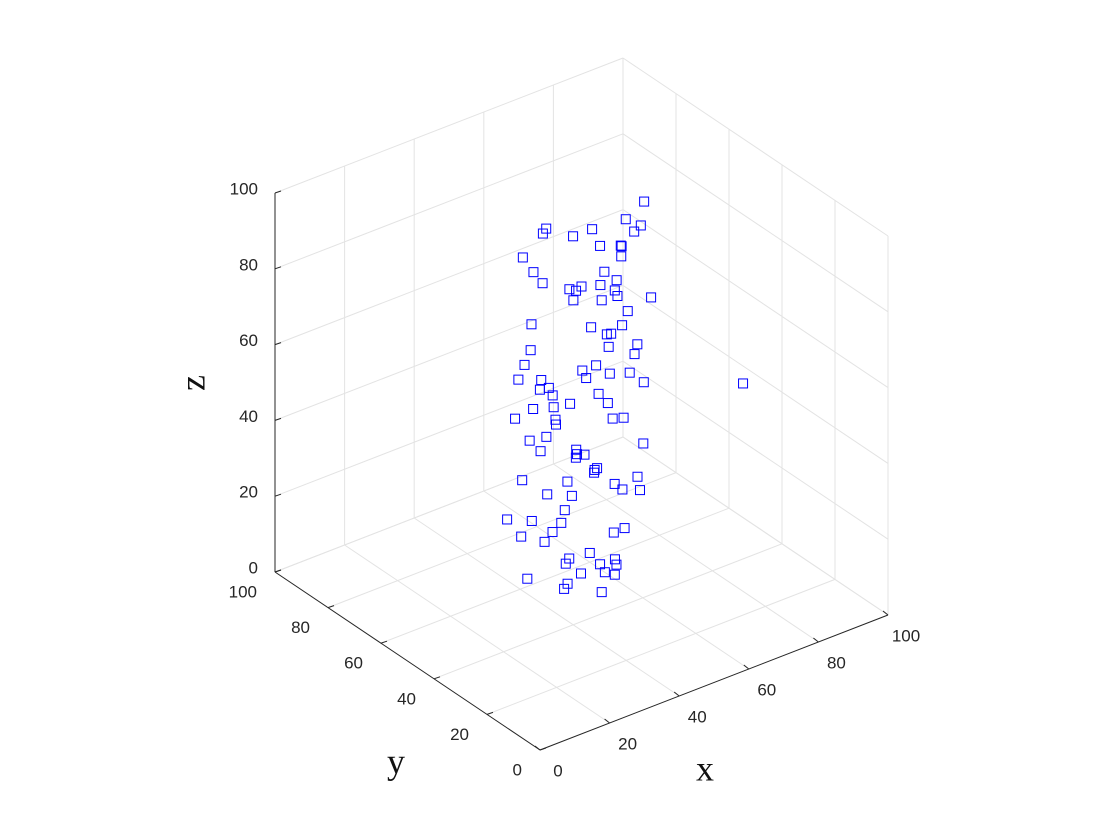 This screenshot has width=1120, height=840. What do you see at coordinates (353, 663) in the screenshot?
I see `y-tick-label: 60` at bounding box center [353, 663].